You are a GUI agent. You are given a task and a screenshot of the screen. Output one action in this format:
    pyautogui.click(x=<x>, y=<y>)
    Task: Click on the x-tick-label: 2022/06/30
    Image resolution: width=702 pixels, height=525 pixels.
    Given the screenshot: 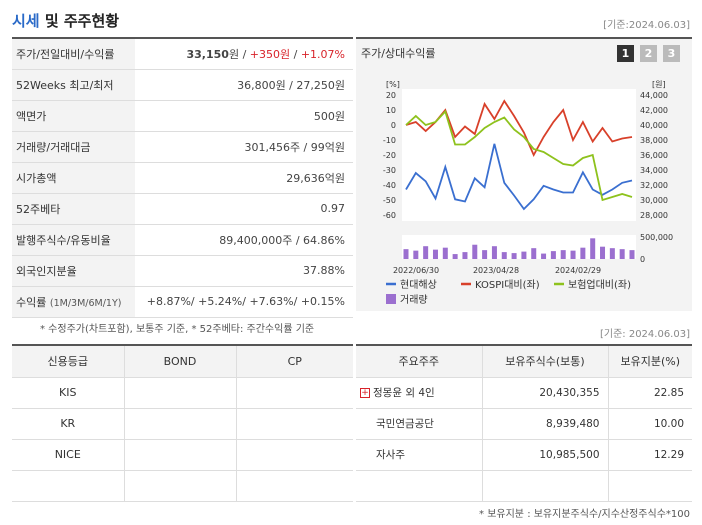 What is the action you would take?
    pyautogui.click(x=416, y=270)
    